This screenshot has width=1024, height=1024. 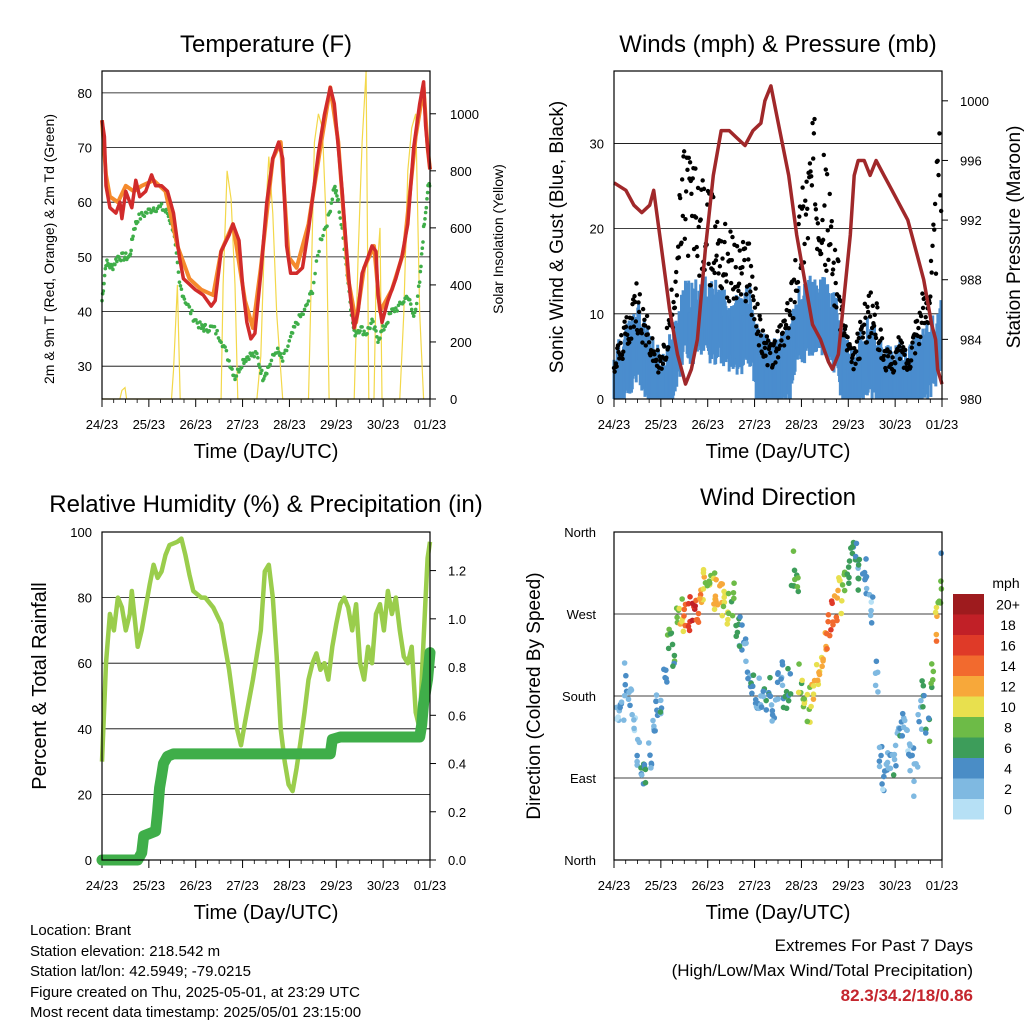 I want to click on x-tick-label: 26/23, so click(x=195, y=424).